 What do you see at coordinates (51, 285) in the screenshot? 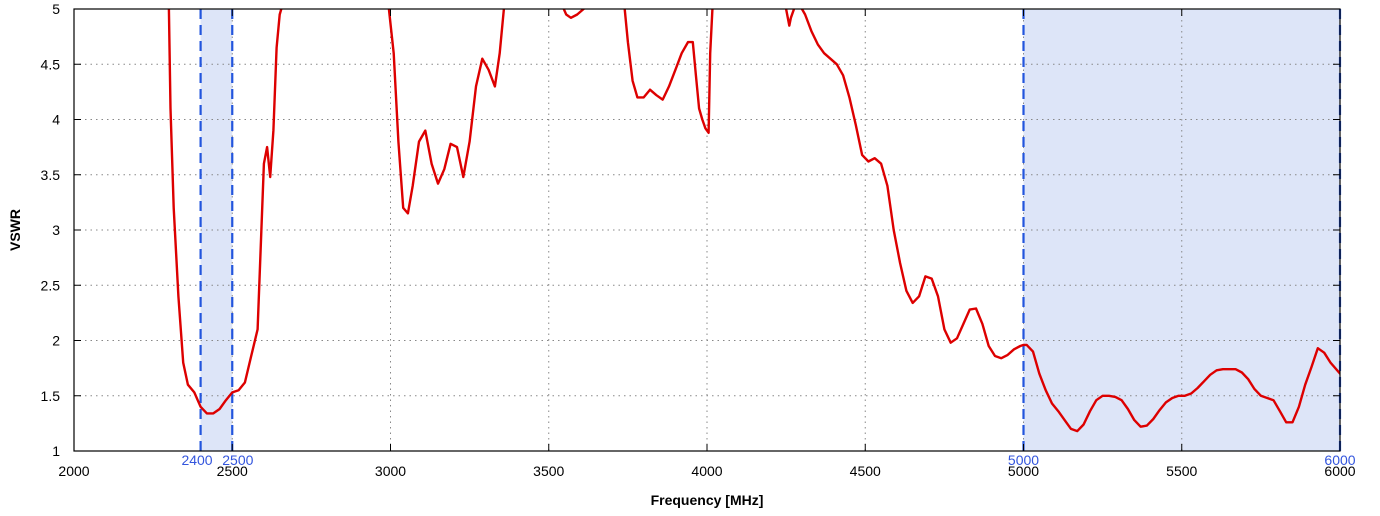
I see `y-tick-label: 2.5` at bounding box center [51, 285].